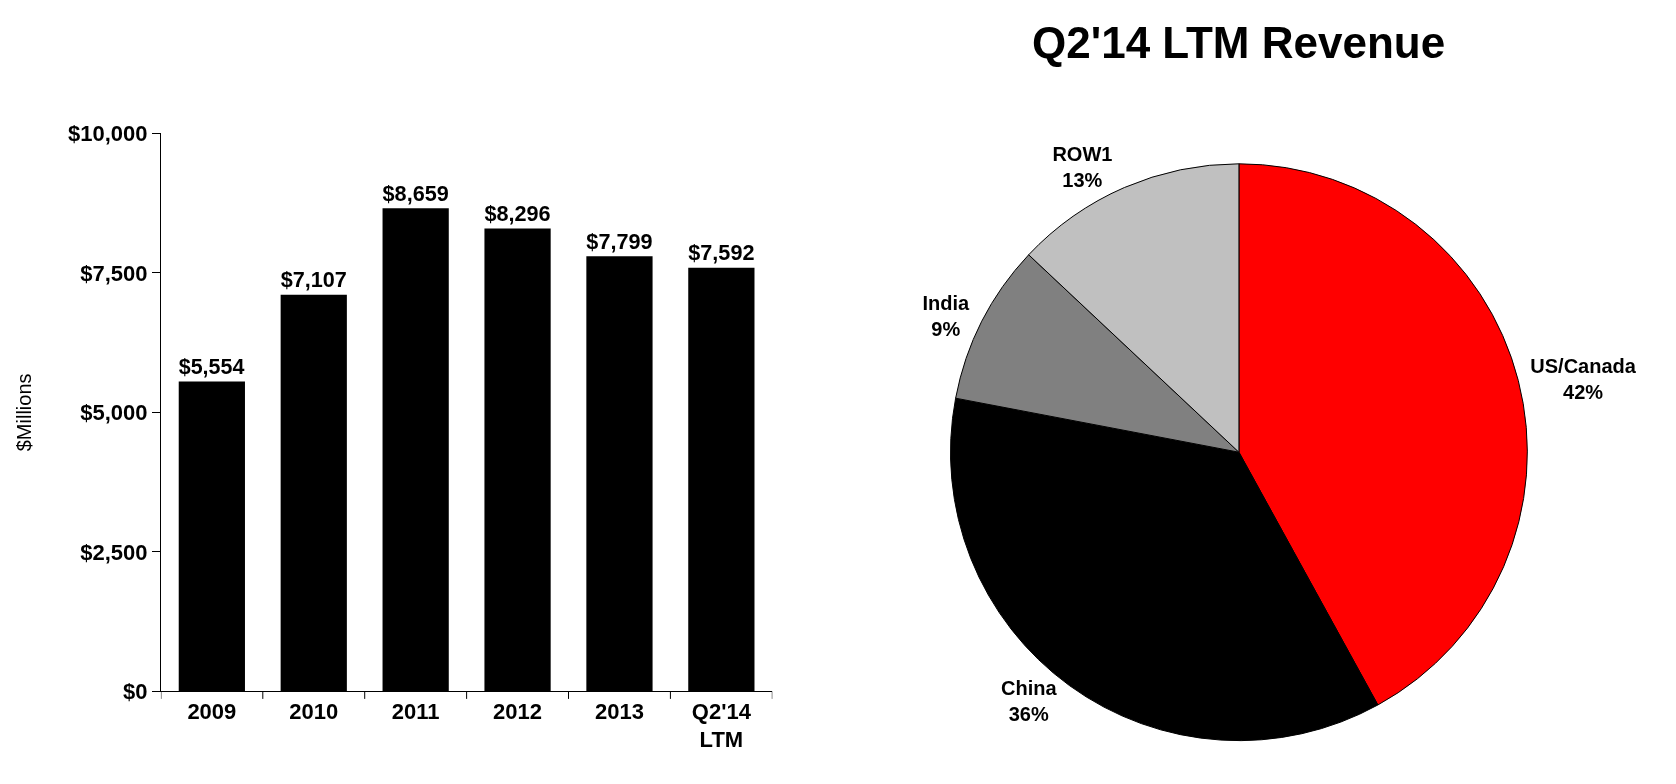 This screenshot has height=784, width=1676. What do you see at coordinates (1028, 714) in the screenshot?
I see `data-label: 36%` at bounding box center [1028, 714].